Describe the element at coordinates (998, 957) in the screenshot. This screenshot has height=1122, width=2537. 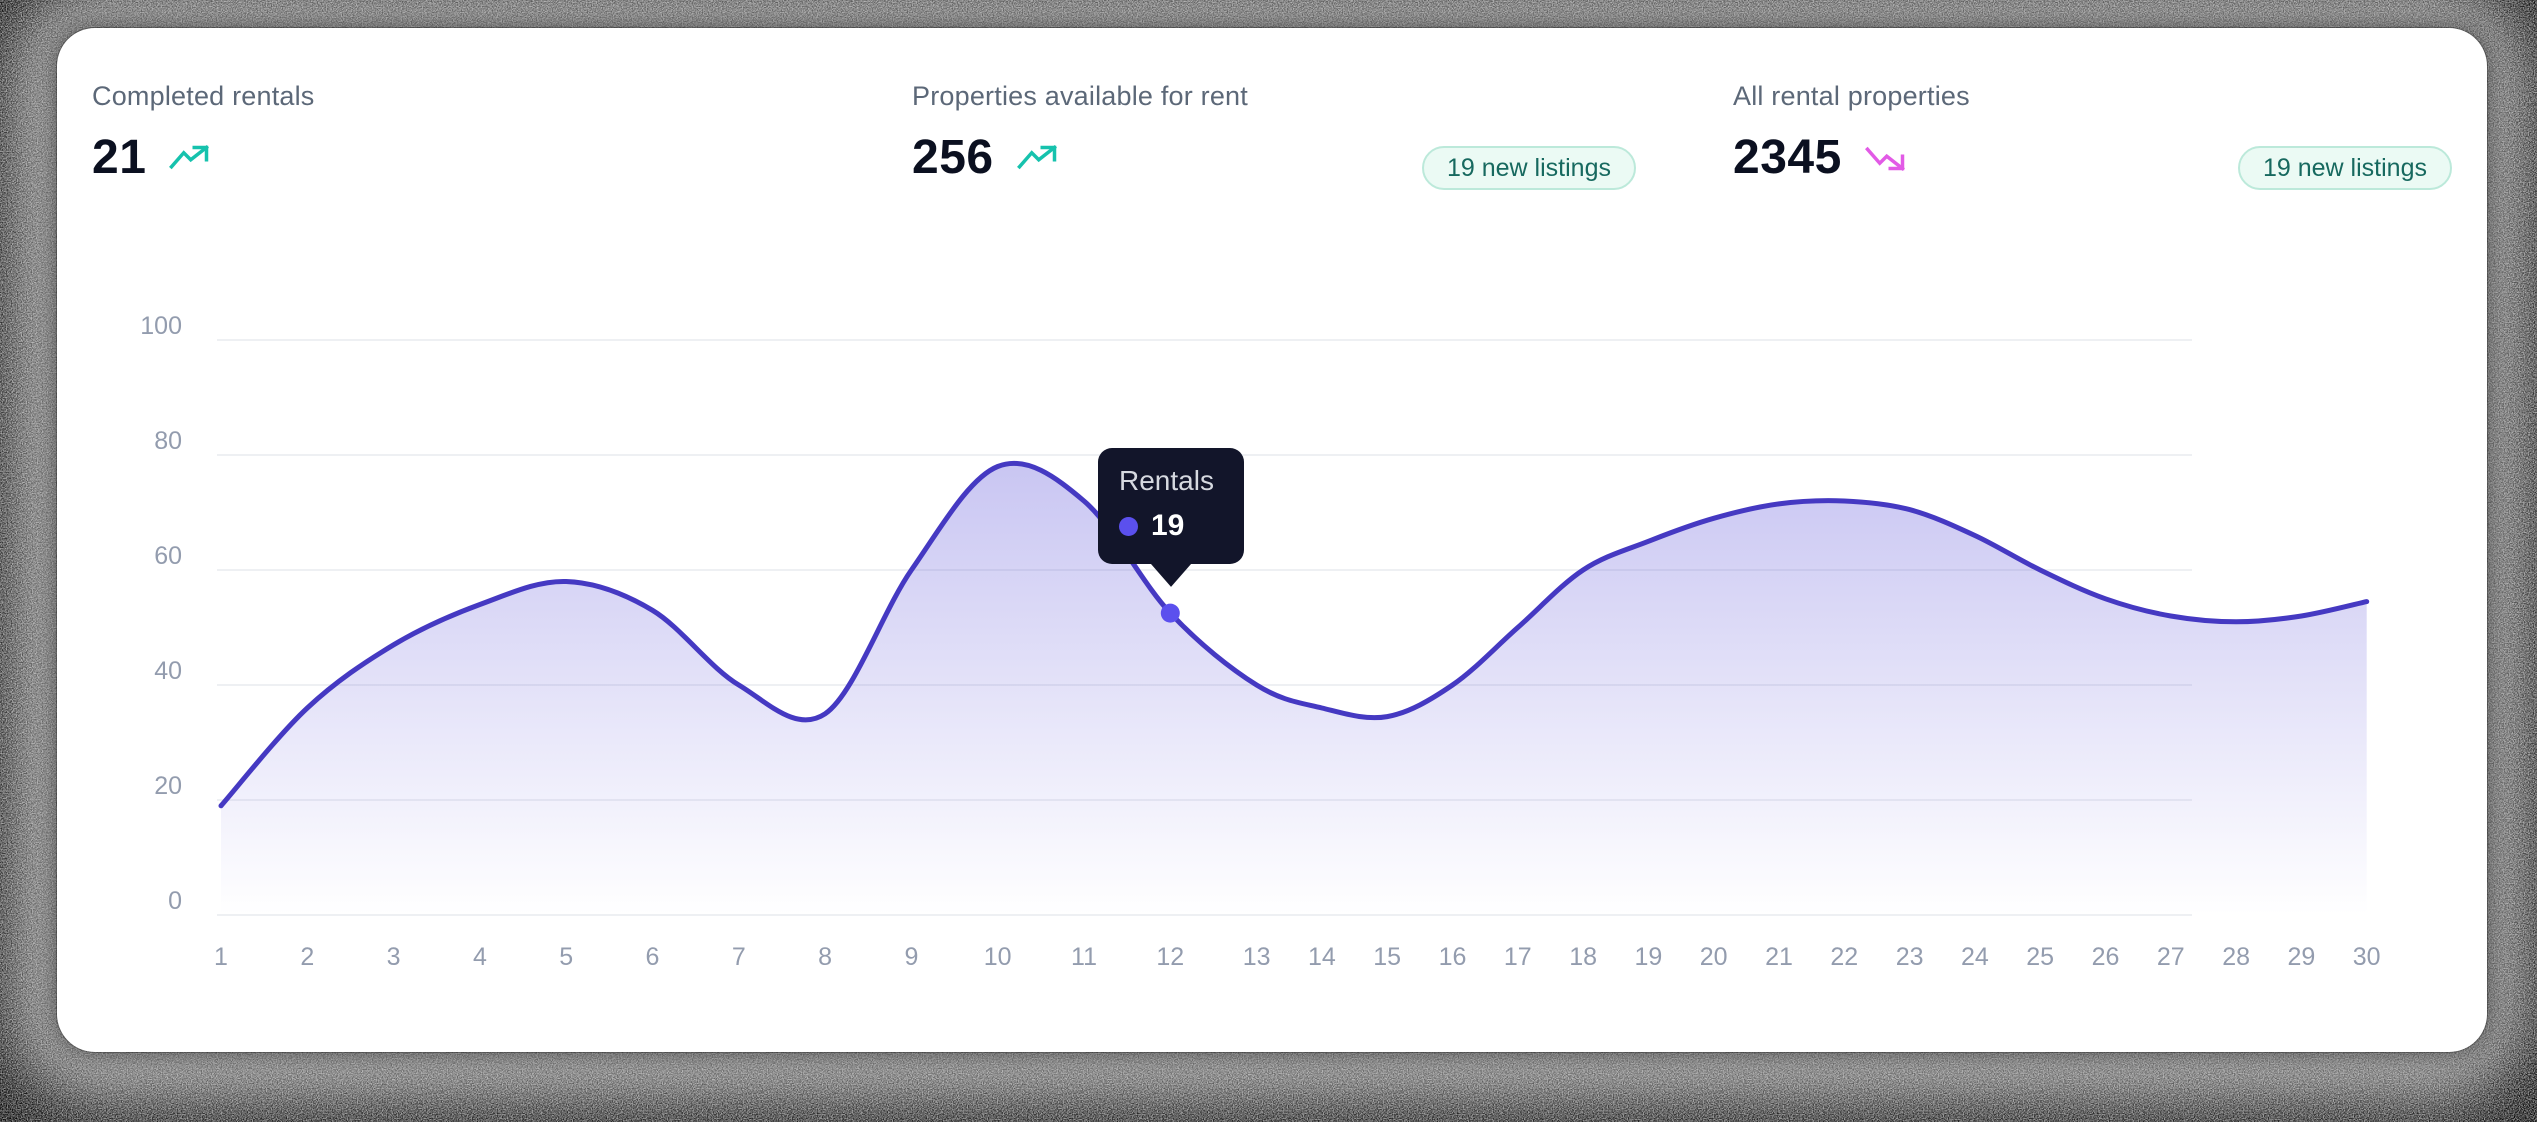
I see `x-axis-tick-label: 10` at that location.